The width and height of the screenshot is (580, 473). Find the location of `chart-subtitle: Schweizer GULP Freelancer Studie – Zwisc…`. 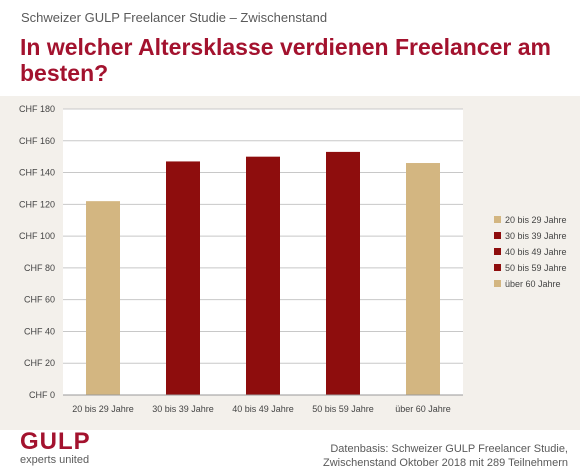

chart-subtitle: Schweizer GULP Freelancer Studie – Zwisc… is located at coordinates (174, 17).